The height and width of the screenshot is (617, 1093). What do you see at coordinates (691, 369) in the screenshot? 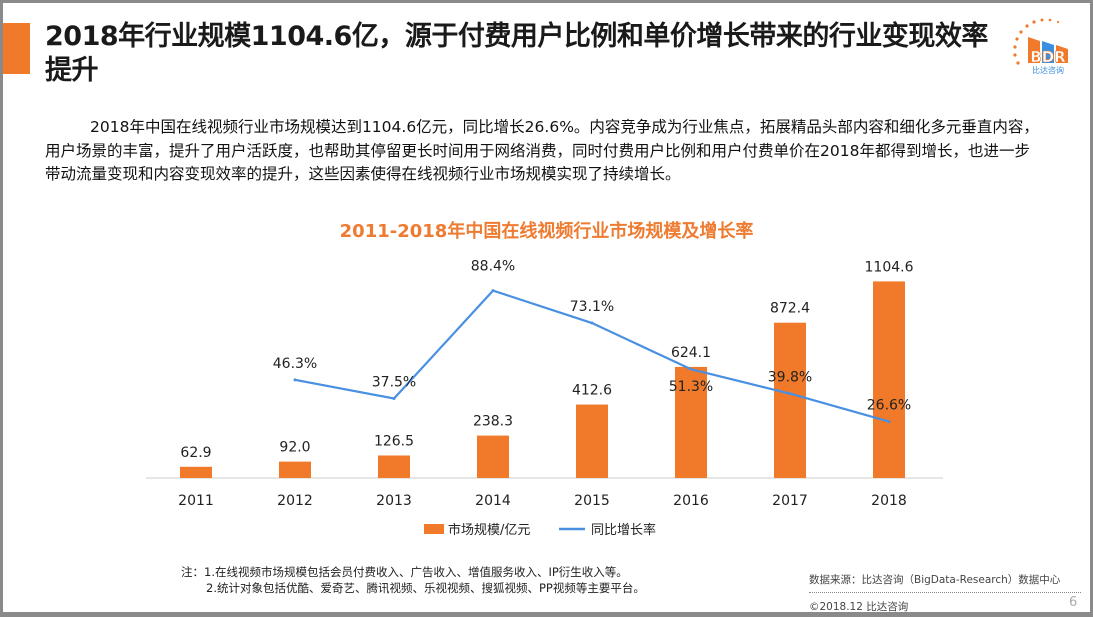
I see `line-point-2016` at bounding box center [691, 369].